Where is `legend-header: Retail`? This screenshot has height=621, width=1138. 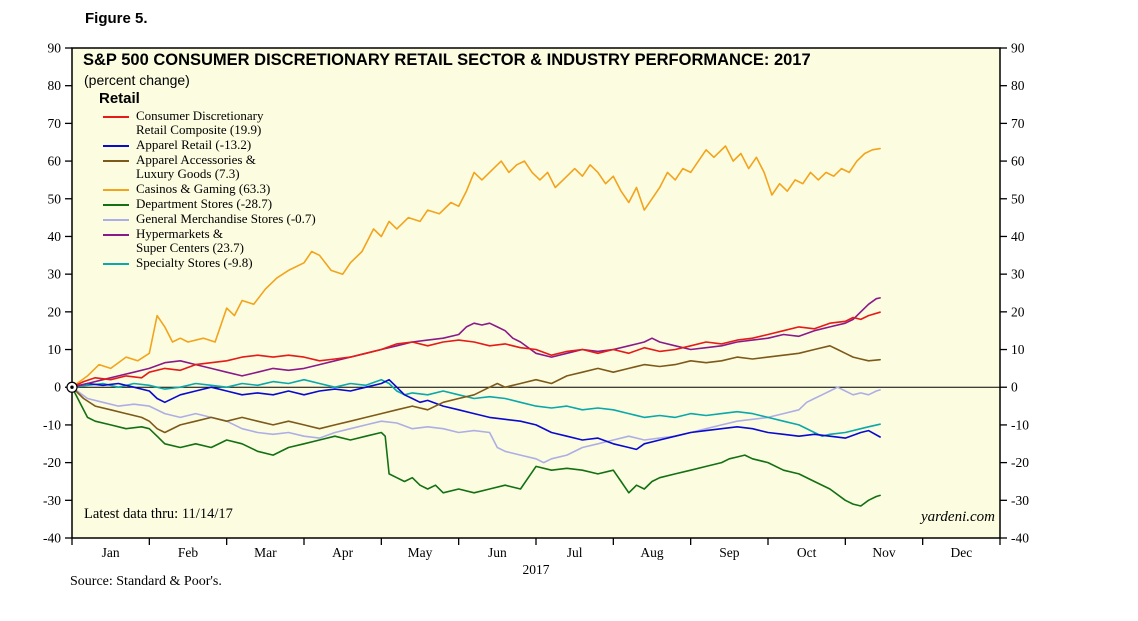
legend-header: Retail is located at coordinates (119, 98).